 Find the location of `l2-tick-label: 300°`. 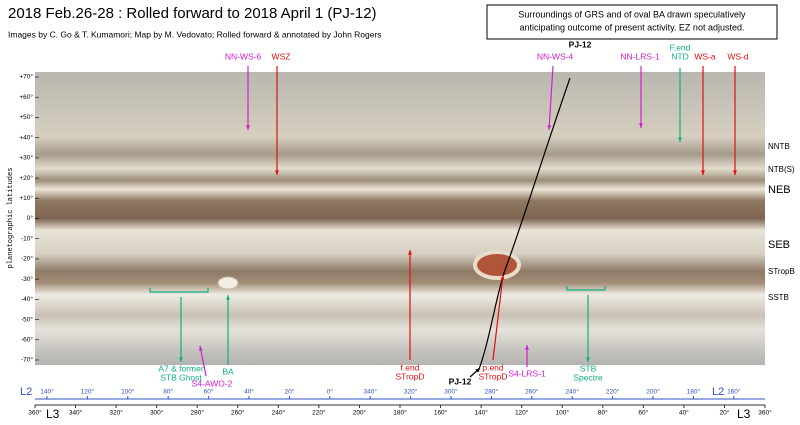

l2-tick-label: 300° is located at coordinates (451, 392).